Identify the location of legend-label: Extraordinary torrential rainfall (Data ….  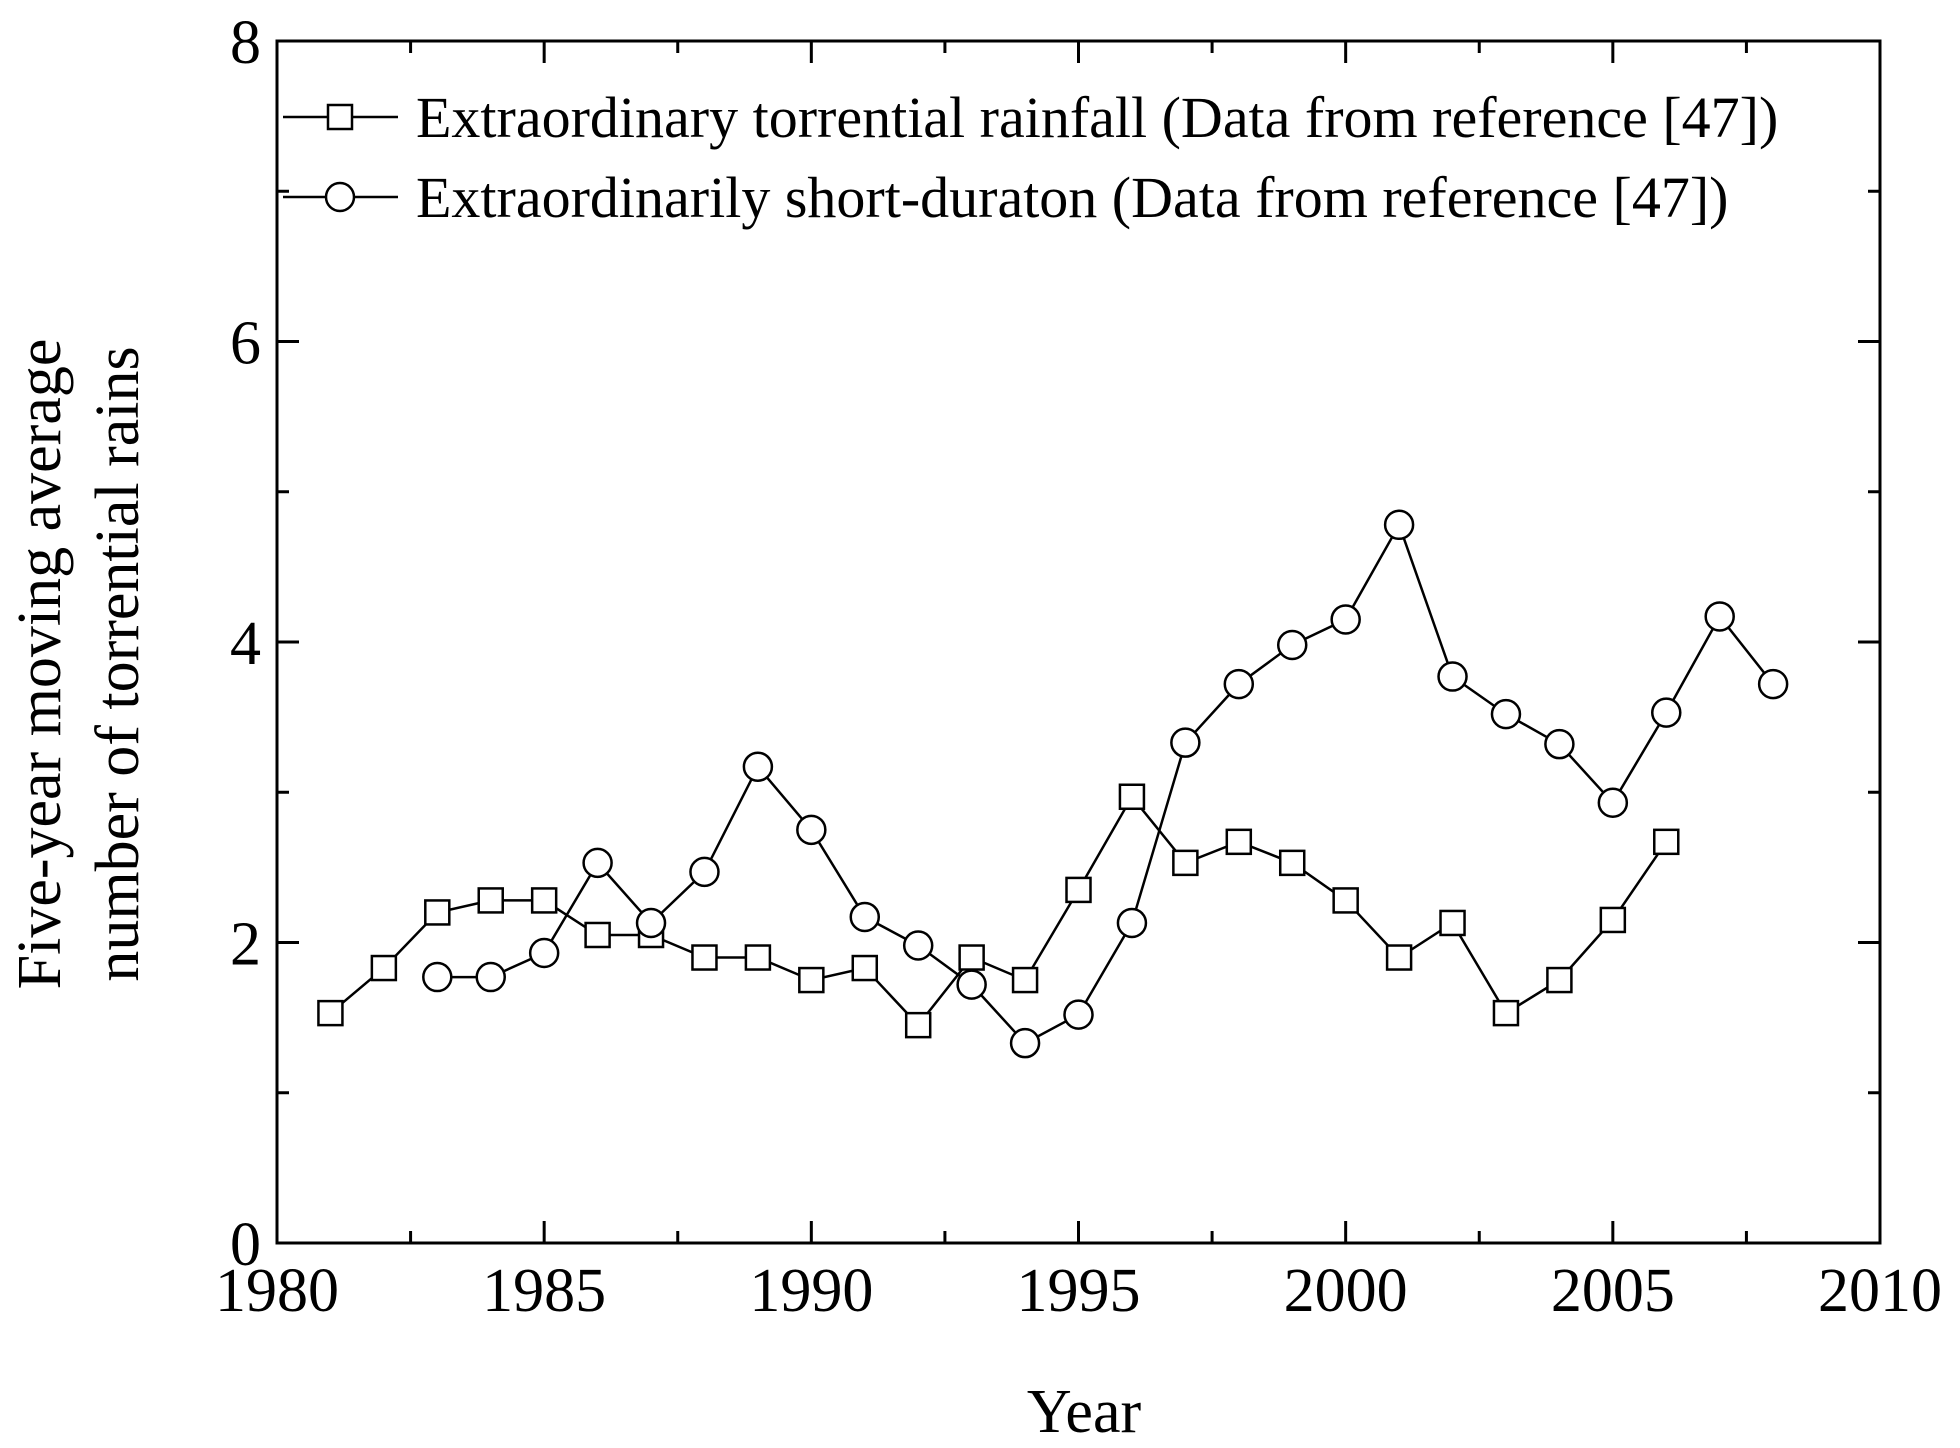
(1097, 117).